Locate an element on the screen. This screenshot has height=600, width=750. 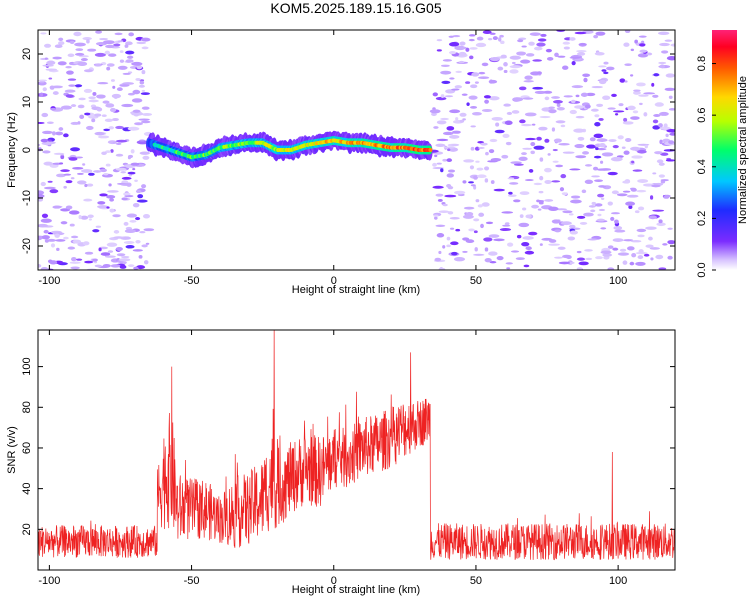
snr-x-tick-label: -50 is located at coordinates (192, 581).